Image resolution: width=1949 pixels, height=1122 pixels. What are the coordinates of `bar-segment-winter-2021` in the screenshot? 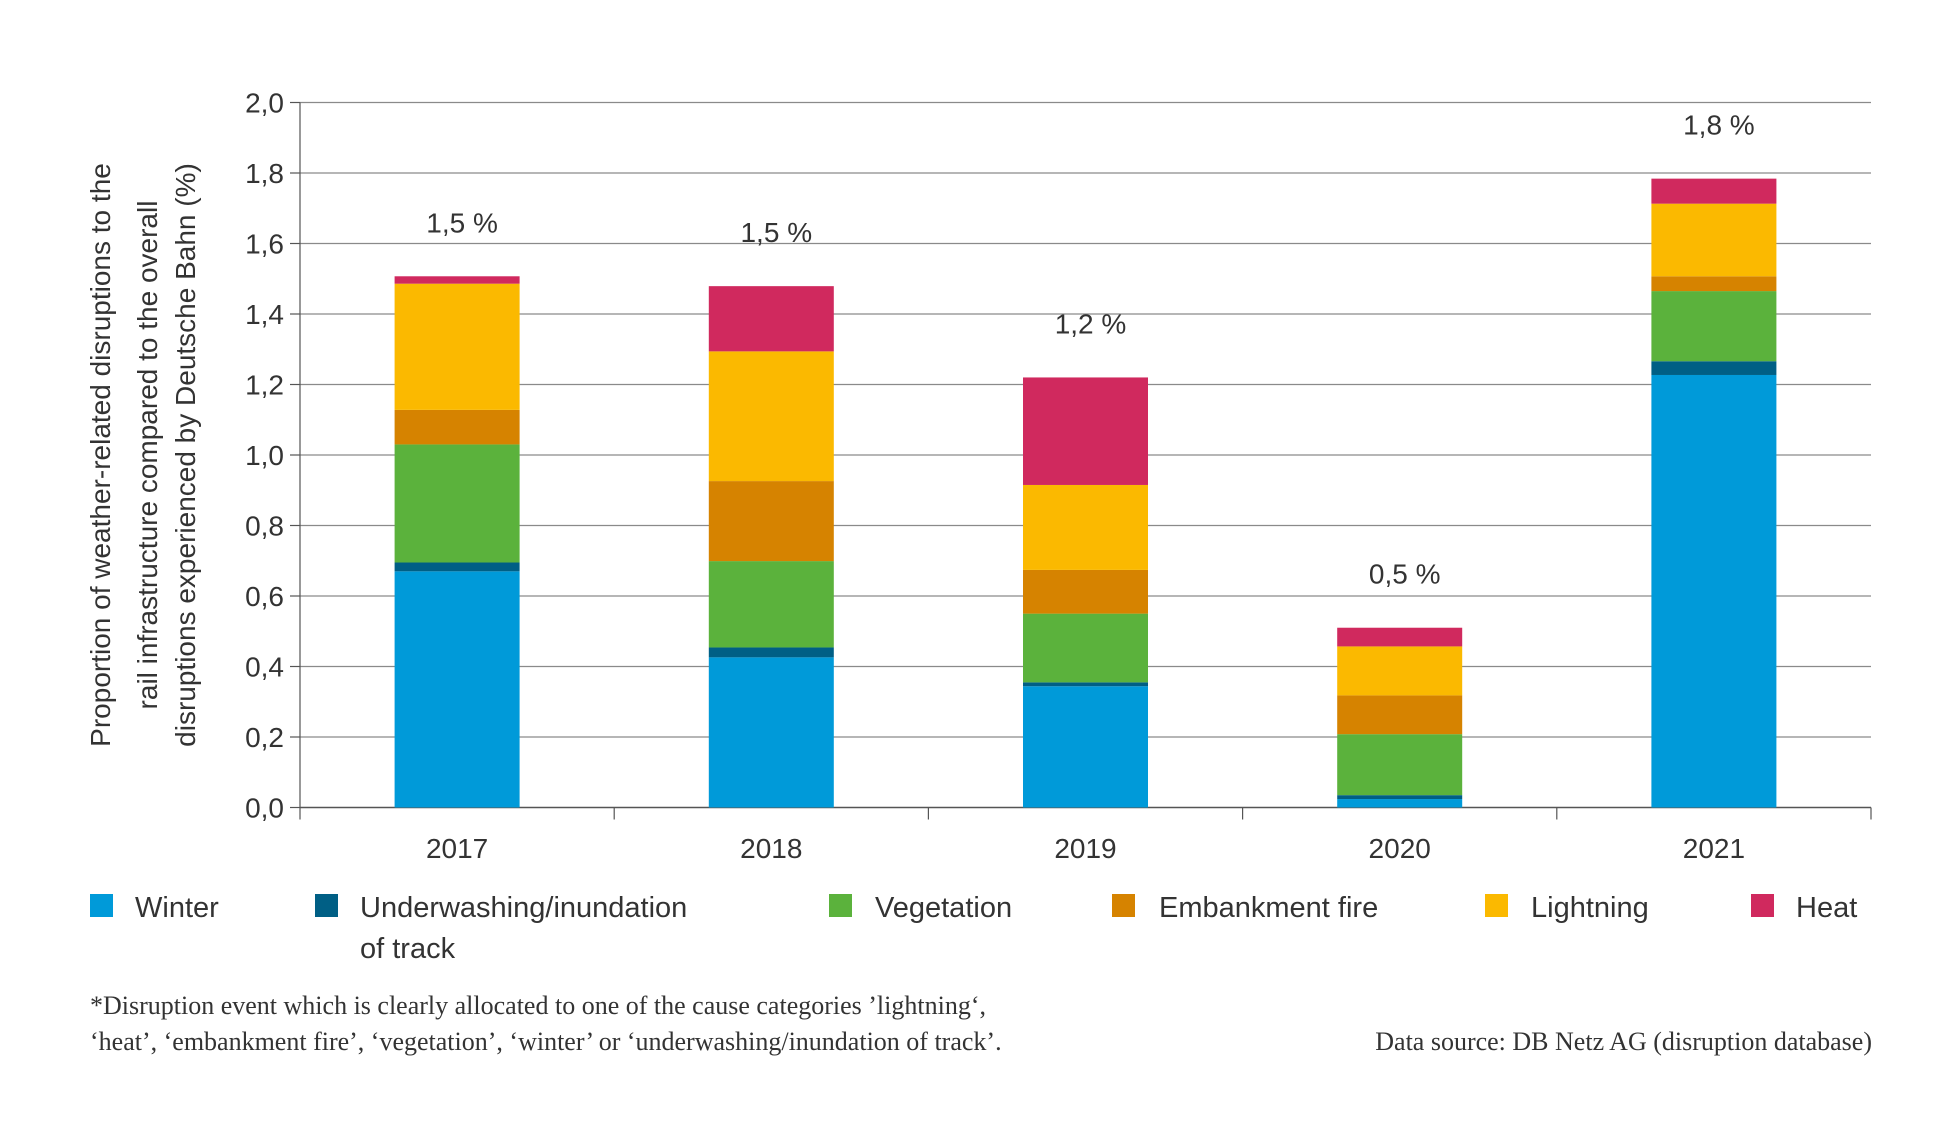 It's located at (1714, 591).